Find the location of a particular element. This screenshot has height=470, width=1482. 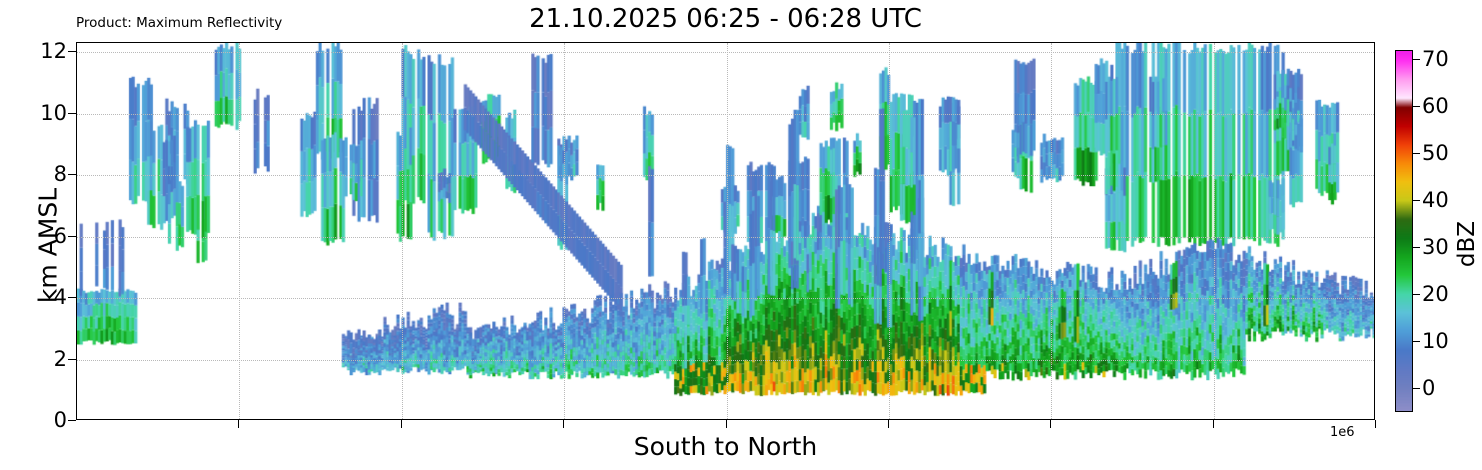

colorbar-tick-label: 10 is located at coordinates (1435, 341).